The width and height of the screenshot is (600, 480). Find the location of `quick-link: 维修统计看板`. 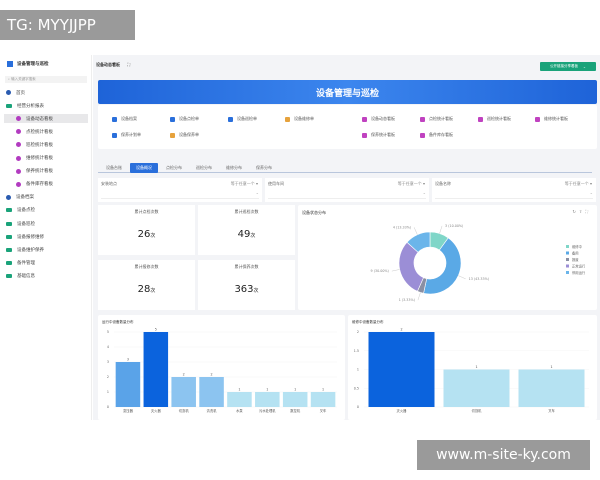

quick-link: 维修统计看板 is located at coordinates (551, 119).